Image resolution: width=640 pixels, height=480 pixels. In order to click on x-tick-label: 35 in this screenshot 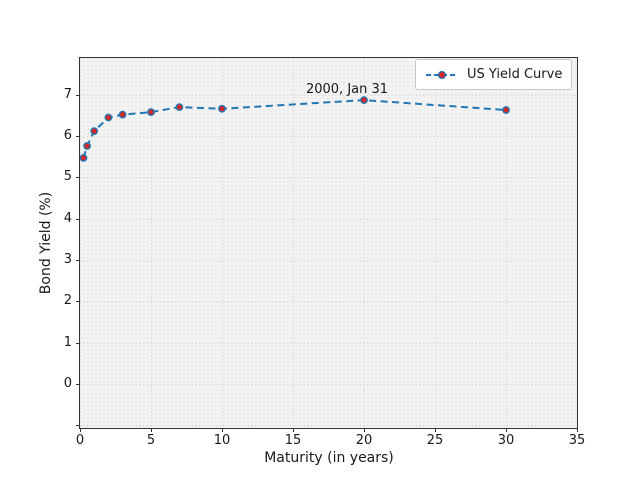, I will do `click(577, 440)`.